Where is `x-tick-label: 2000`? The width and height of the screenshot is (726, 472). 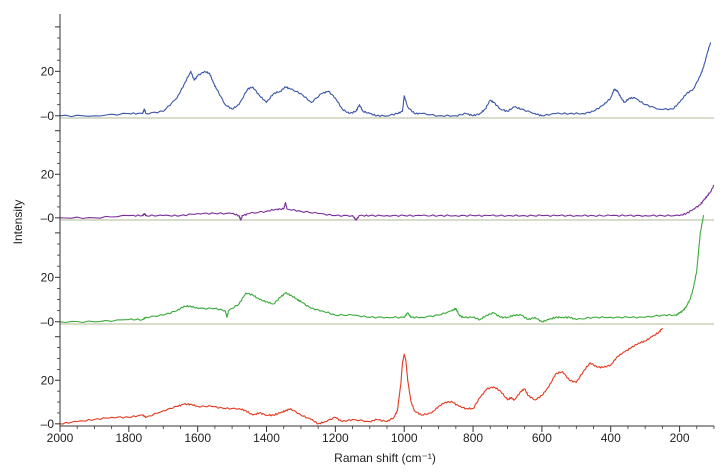
x-tick-label: 2000 is located at coordinates (60, 438).